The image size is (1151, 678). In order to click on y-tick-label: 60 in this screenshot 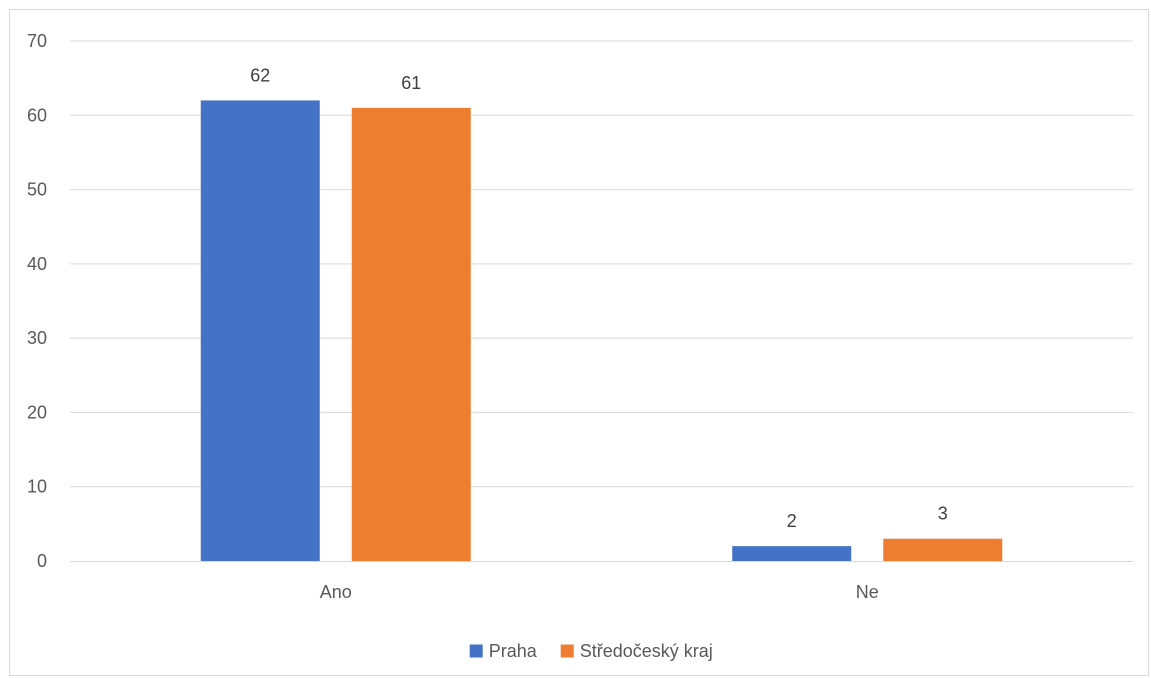, I will do `click(37, 115)`.